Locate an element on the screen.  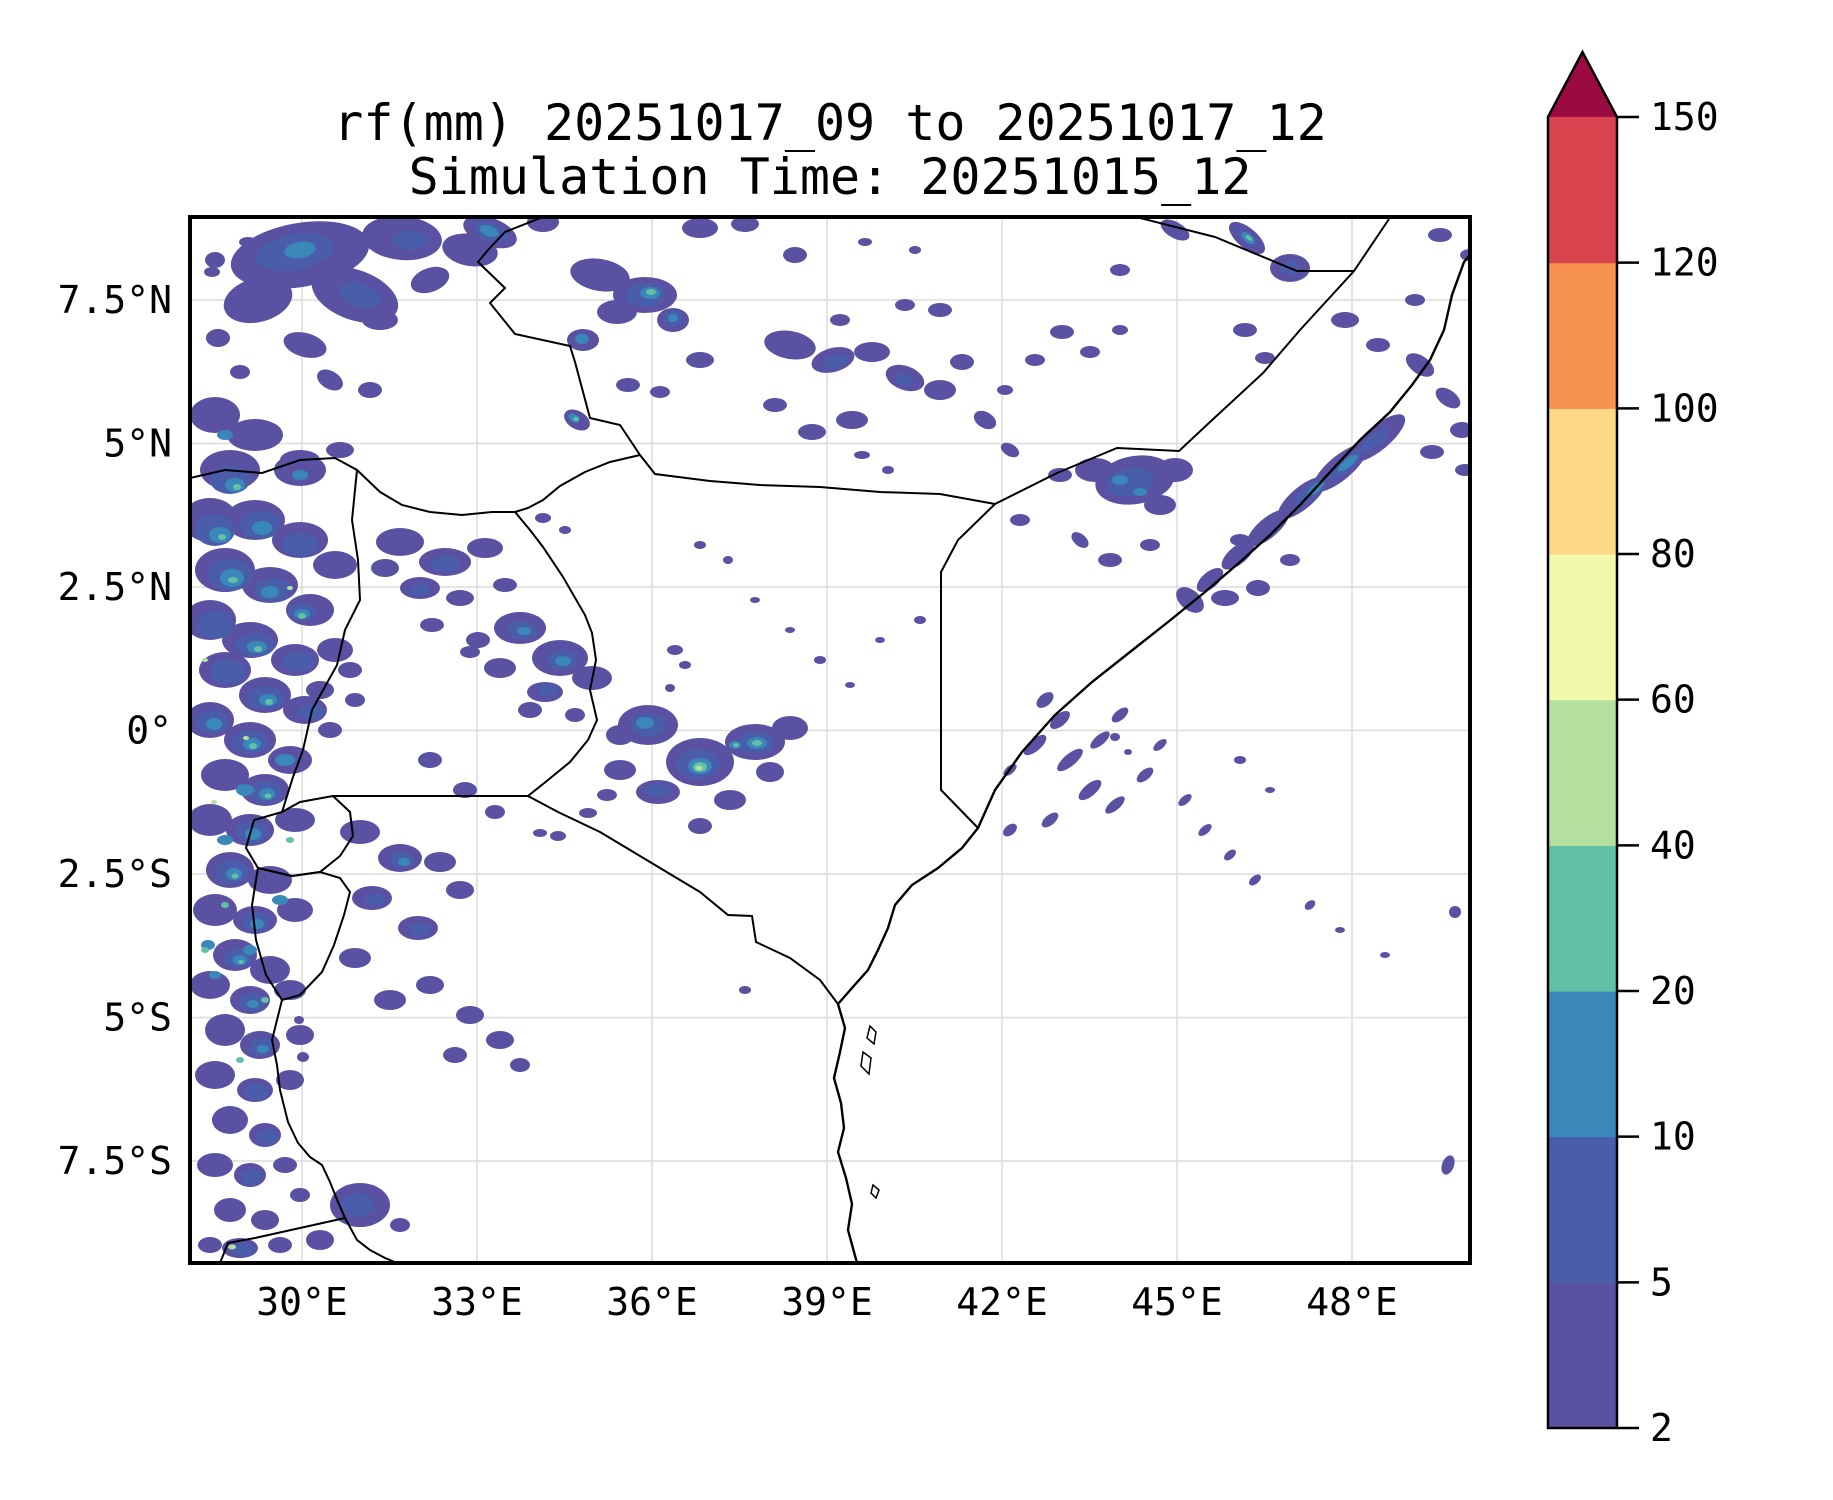
y-tick-label: 0° is located at coordinates (149, 731).